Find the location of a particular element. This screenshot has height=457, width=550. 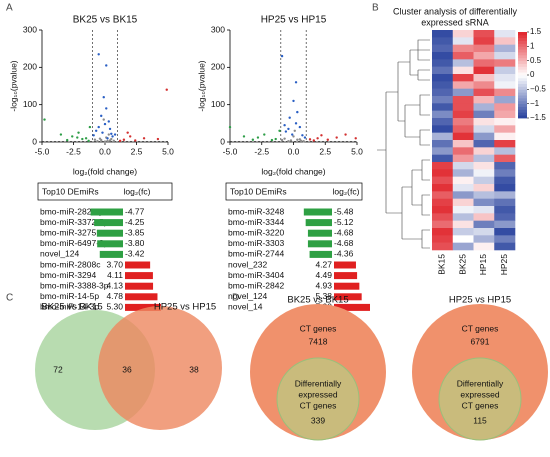

y-tick-label: 300 is located at coordinates (218, 29).